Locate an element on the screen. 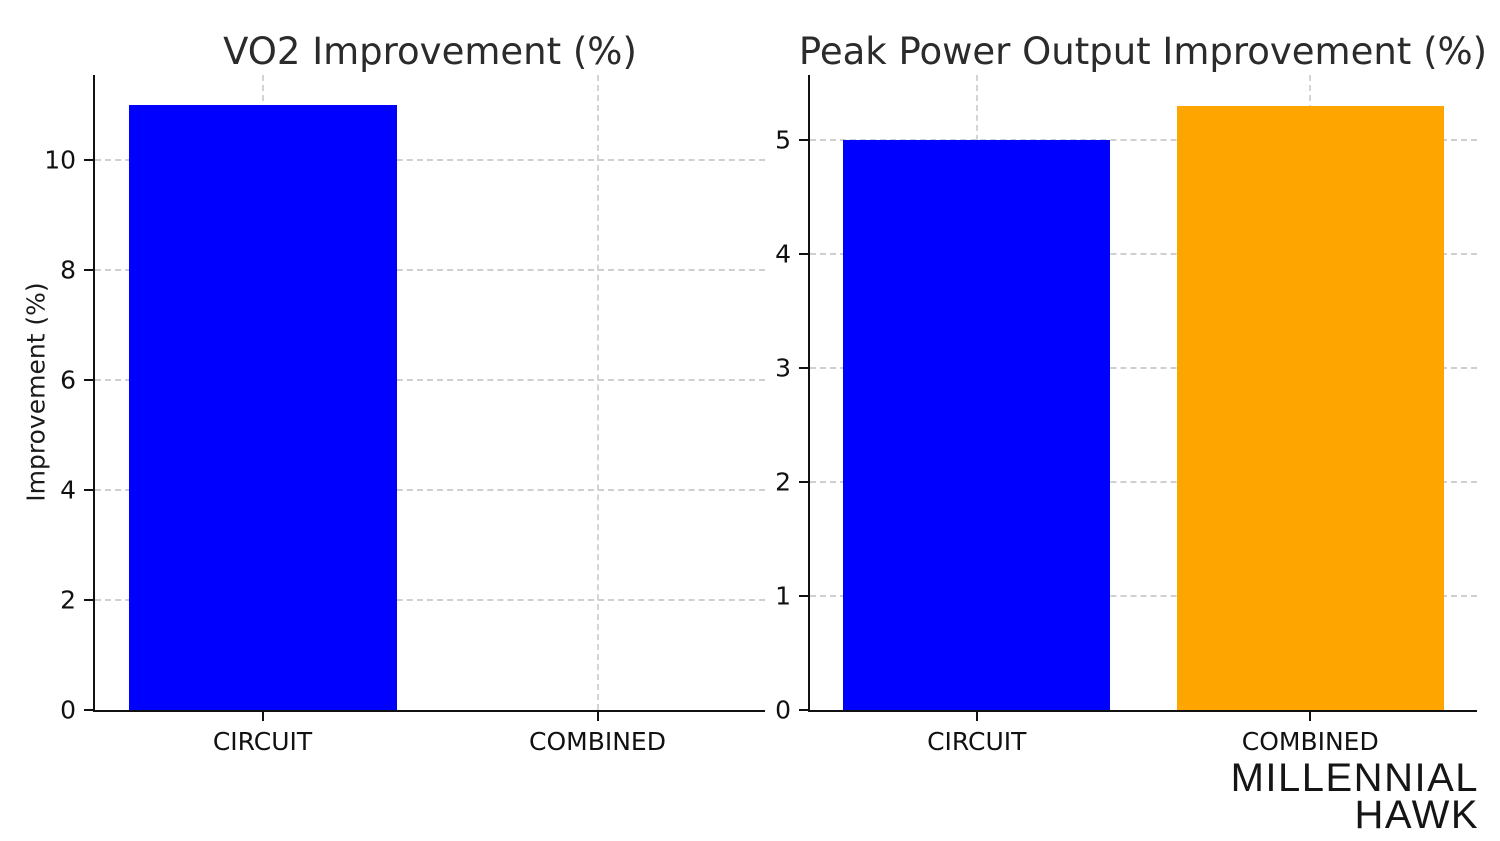 The height and width of the screenshot is (841, 1500). logo-text-hawk: HAWK is located at coordinates (1416, 815).